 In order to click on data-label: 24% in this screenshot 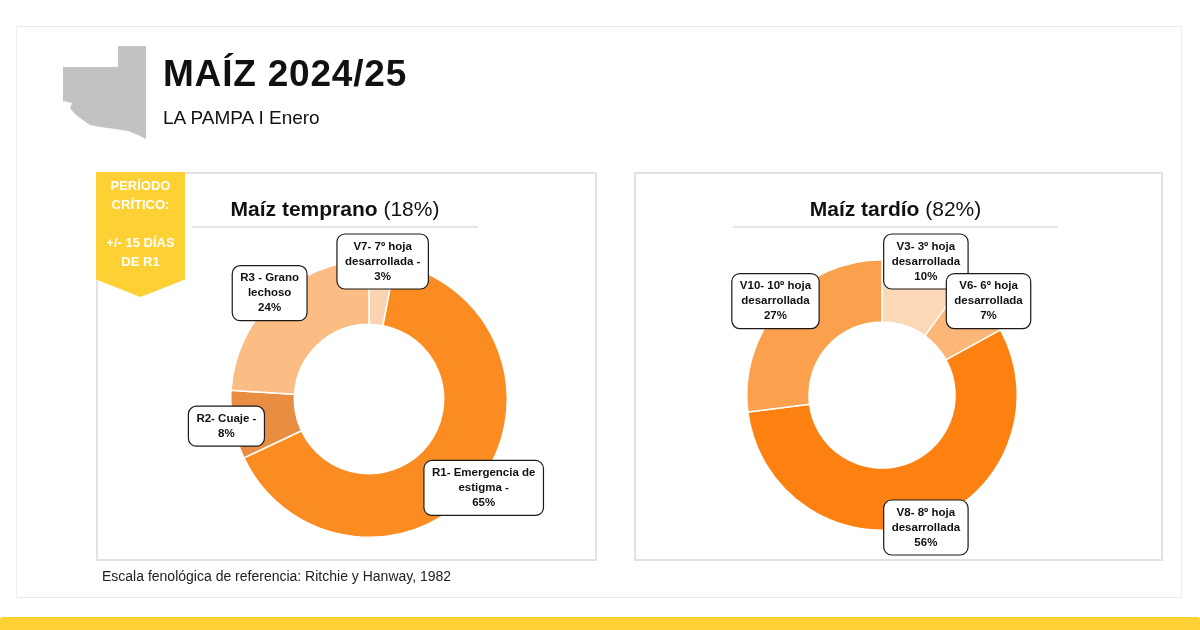, I will do `click(270, 307)`.